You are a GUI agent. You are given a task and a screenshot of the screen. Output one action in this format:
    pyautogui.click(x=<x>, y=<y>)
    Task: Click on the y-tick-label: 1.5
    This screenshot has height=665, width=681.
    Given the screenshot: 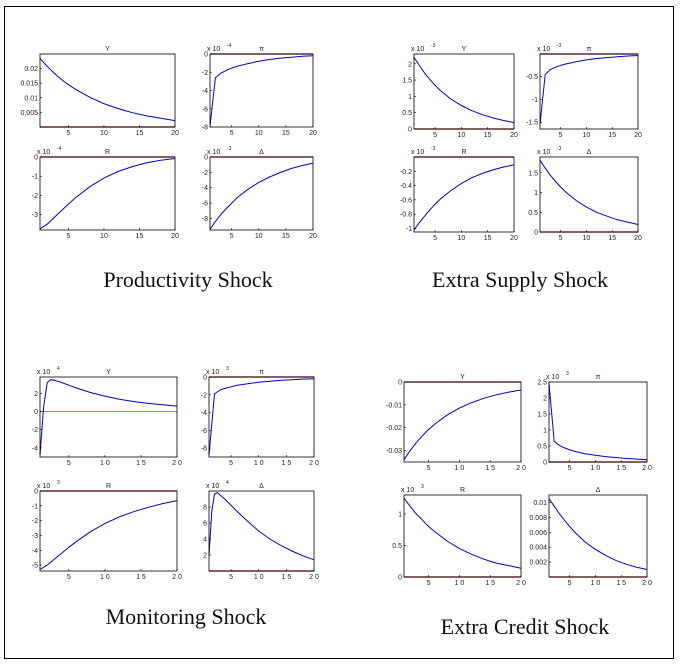 What is the action you would take?
    pyautogui.click(x=542, y=415)
    